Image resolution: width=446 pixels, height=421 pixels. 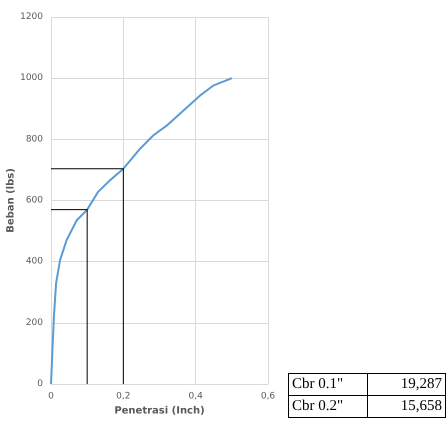 What do you see at coordinates (159, 410) in the screenshot?
I see `x-axis-title: Penetrasi (Inch)` at bounding box center [159, 410].